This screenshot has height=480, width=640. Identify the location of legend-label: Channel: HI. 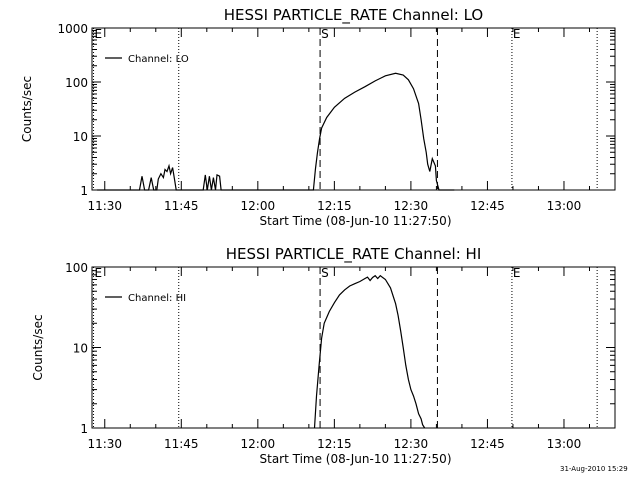
(157, 298).